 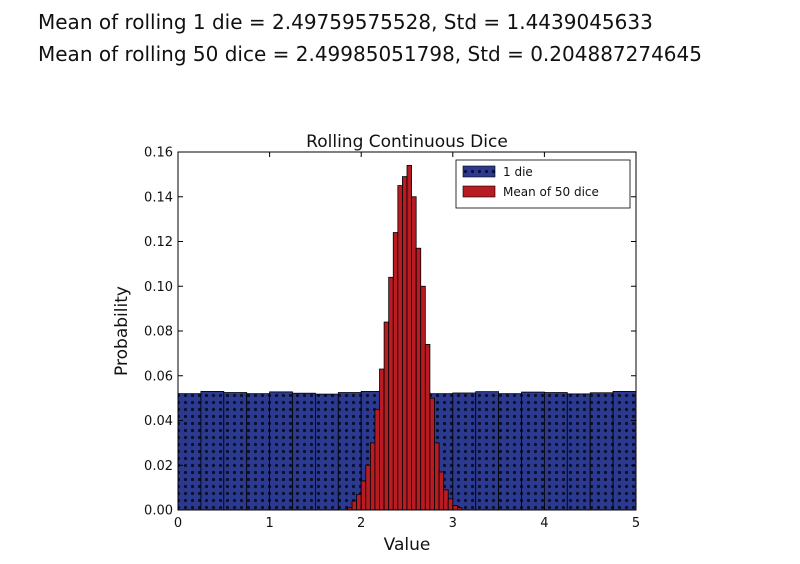 What do you see at coordinates (158, 287) in the screenshot?
I see `y-tick-label: 0.10` at bounding box center [158, 287].